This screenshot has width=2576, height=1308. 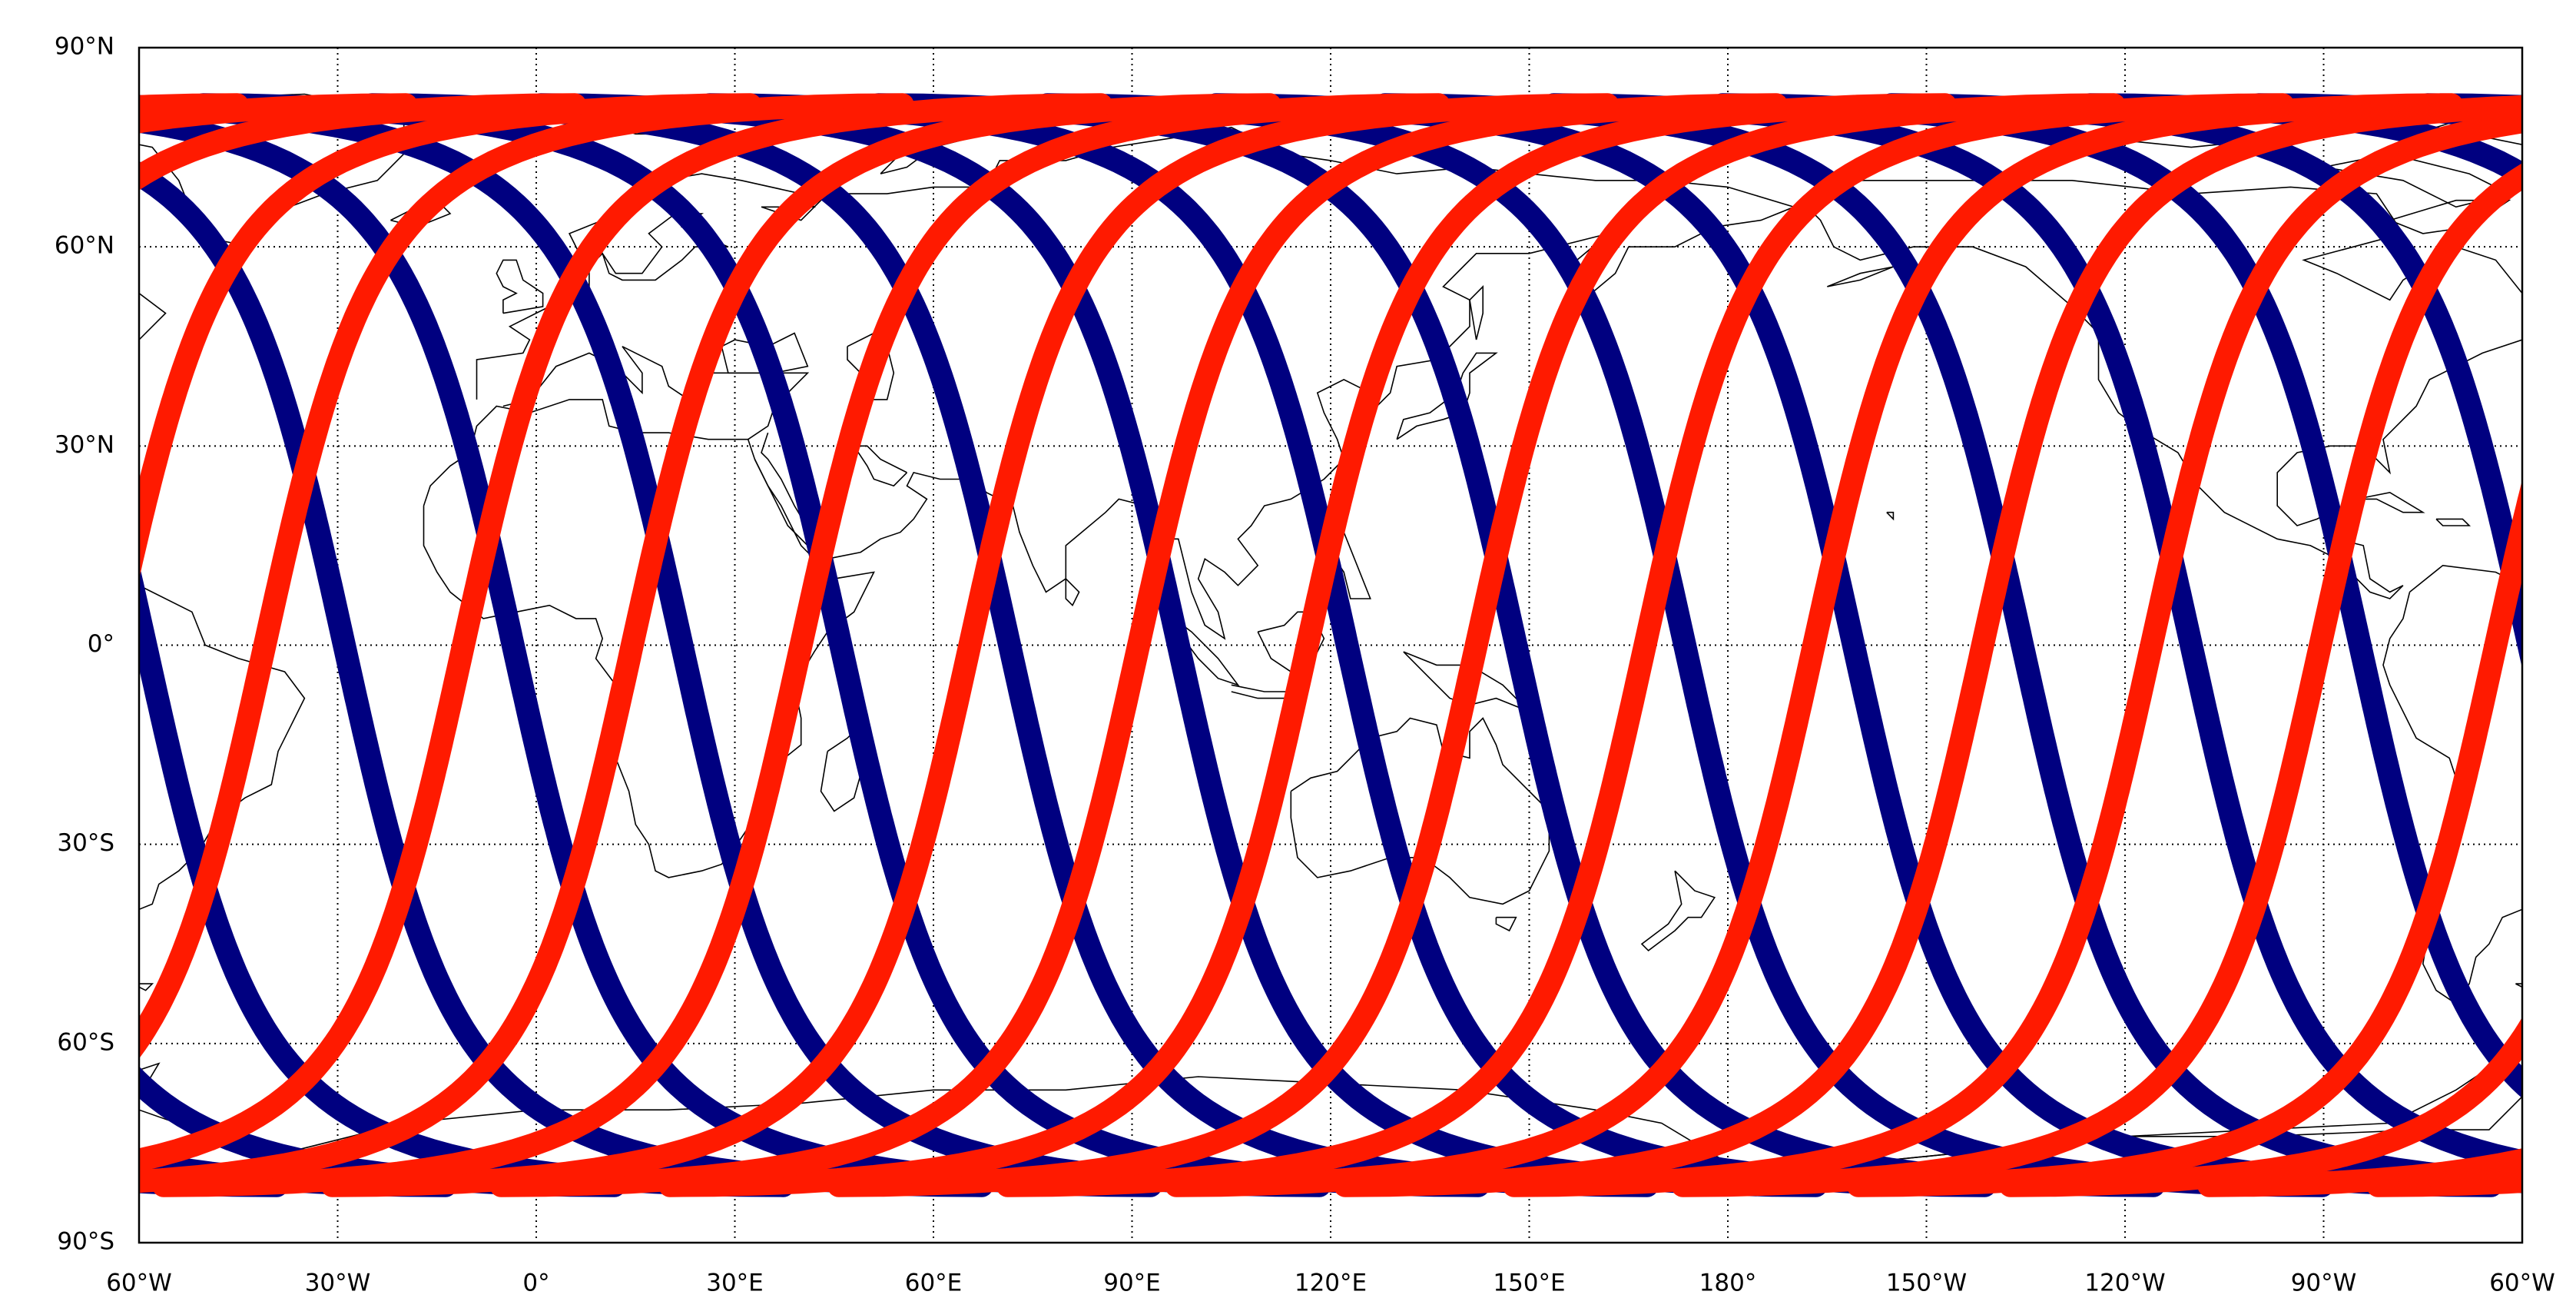 What do you see at coordinates (2124, 1282) in the screenshot?
I see `longitude-tick-label: 120°W` at bounding box center [2124, 1282].